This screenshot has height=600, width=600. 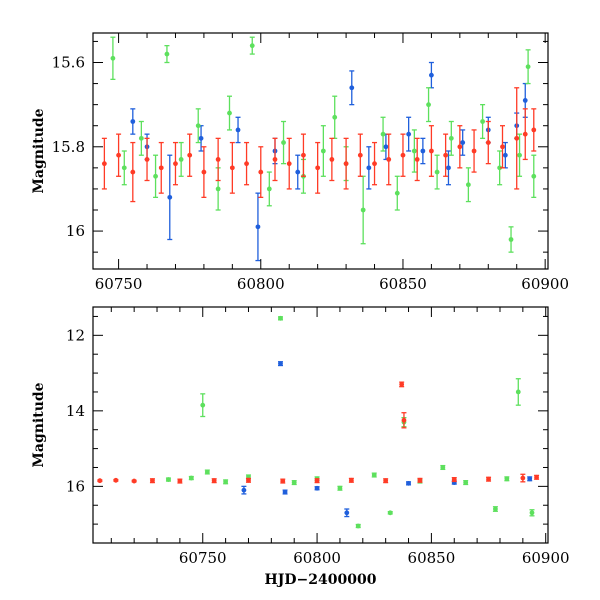 What do you see at coordinates (203, 558) in the screenshot?
I see `bottom-x-tick-label: 60750` at bounding box center [203, 558].